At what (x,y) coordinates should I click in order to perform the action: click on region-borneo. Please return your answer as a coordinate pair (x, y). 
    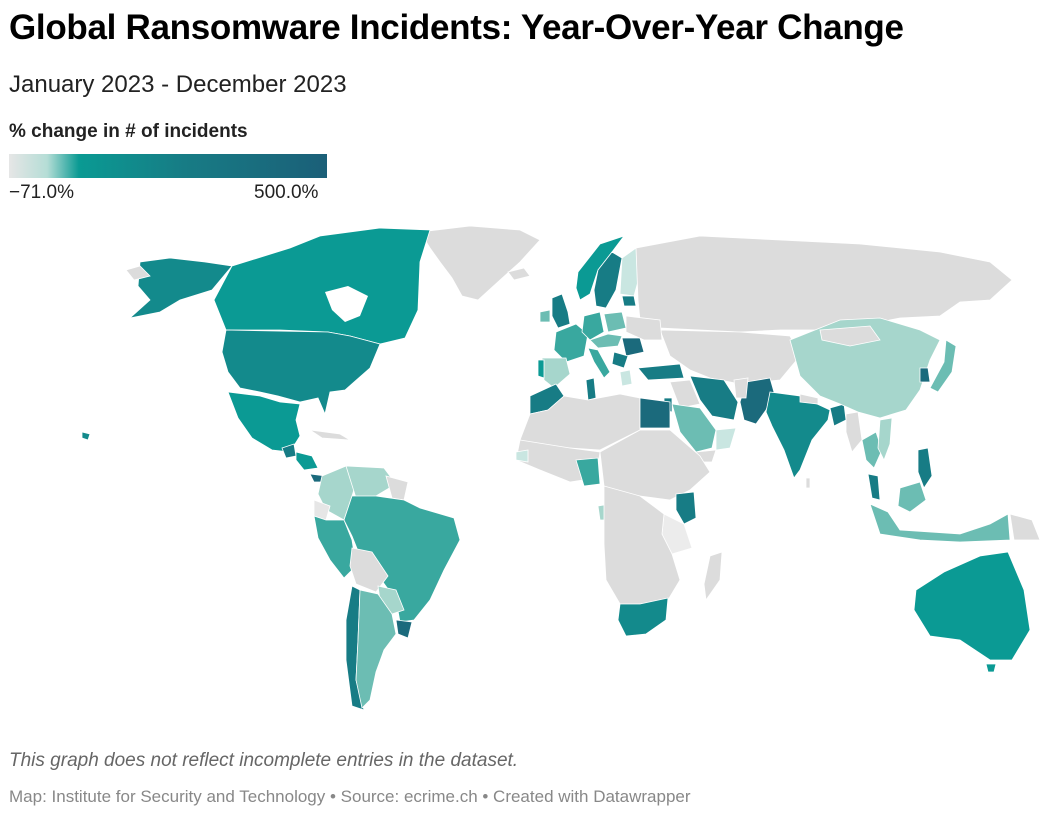
    Looking at the image, I should click on (912, 497).